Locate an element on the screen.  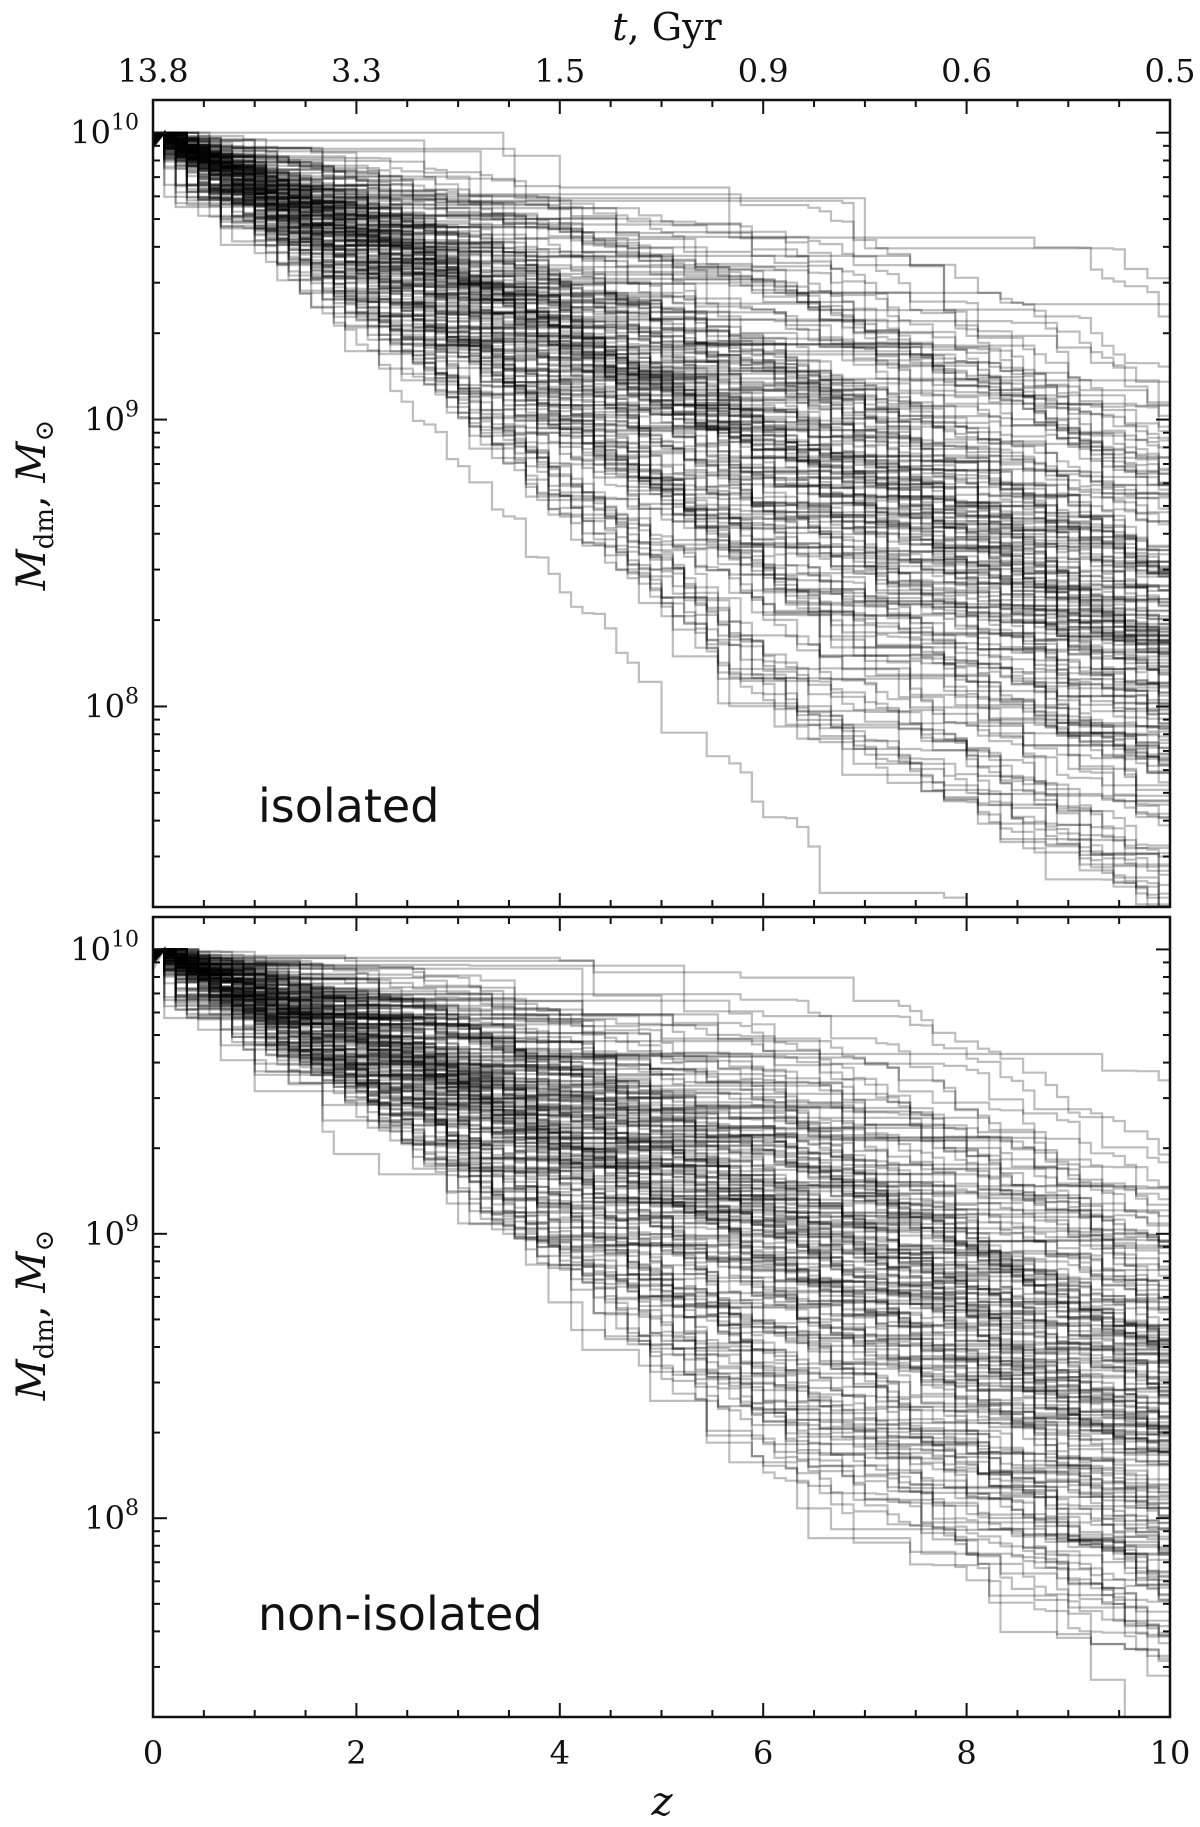
x-tick-label: 8 is located at coordinates (966, 1753).